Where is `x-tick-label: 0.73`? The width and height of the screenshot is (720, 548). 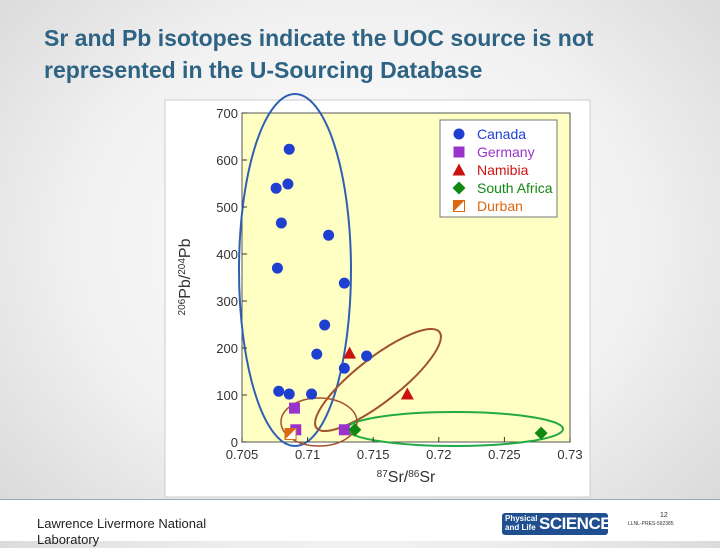 x-tick-label: 0.73 is located at coordinates (569, 454).